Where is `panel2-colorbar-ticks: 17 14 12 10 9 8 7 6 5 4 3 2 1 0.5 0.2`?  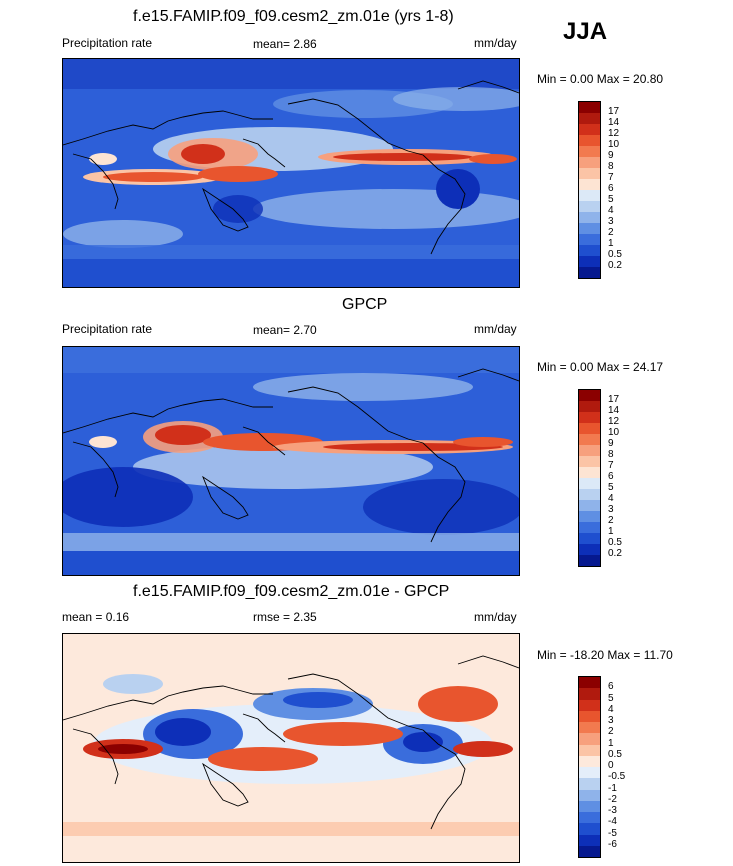
panel2-colorbar-ticks: 17 14 12 10 9 8 7 6 5 4 3 2 1 0.5 0.2 is located at coordinates (628, 477).